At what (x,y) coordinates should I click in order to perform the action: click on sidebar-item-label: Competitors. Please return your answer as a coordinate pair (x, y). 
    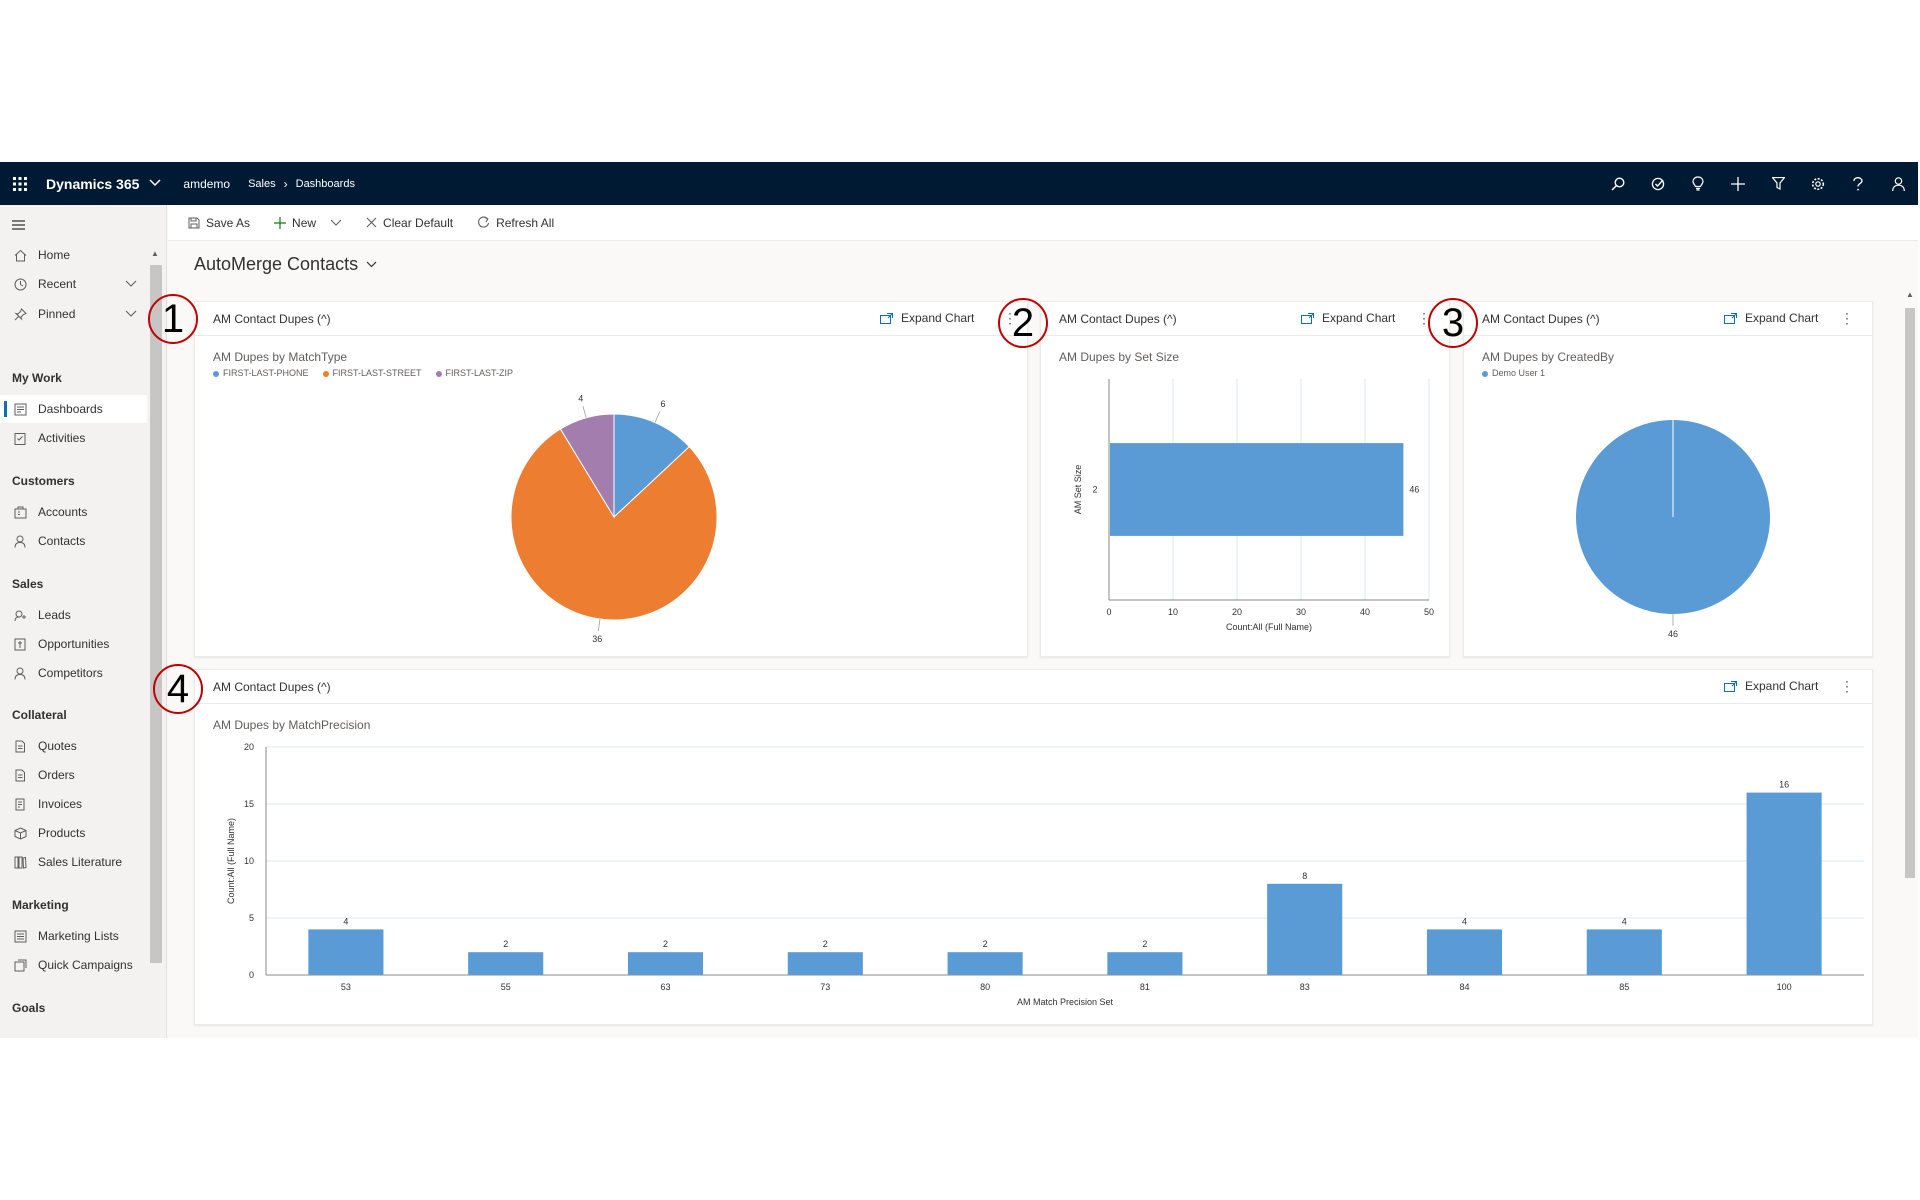
    Looking at the image, I should click on (70, 673).